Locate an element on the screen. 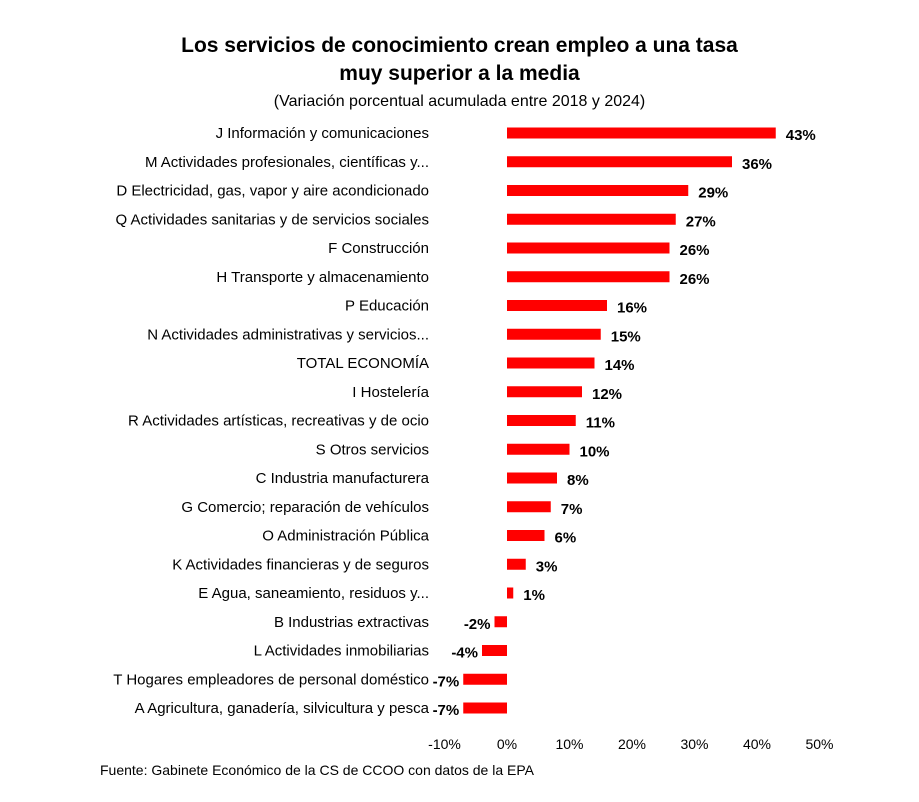 This screenshot has width=919, height=802. category-label: K Actividades financieras y de seguros is located at coordinates (300, 564).